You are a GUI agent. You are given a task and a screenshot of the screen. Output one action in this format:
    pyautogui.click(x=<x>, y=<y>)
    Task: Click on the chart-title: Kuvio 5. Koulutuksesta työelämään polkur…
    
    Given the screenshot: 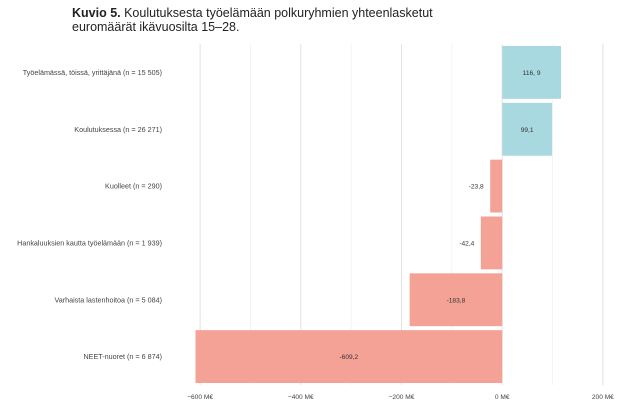 What is the action you would take?
    pyautogui.click(x=252, y=20)
    